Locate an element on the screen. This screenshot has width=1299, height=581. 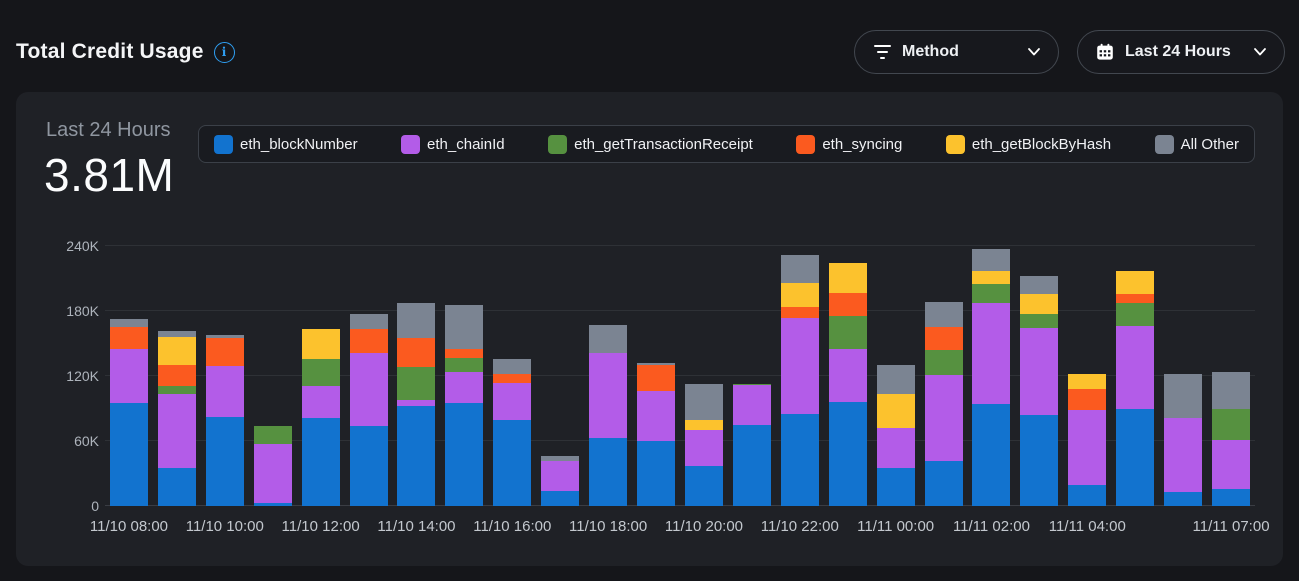
info-icon: i is located at coordinates (224, 52).